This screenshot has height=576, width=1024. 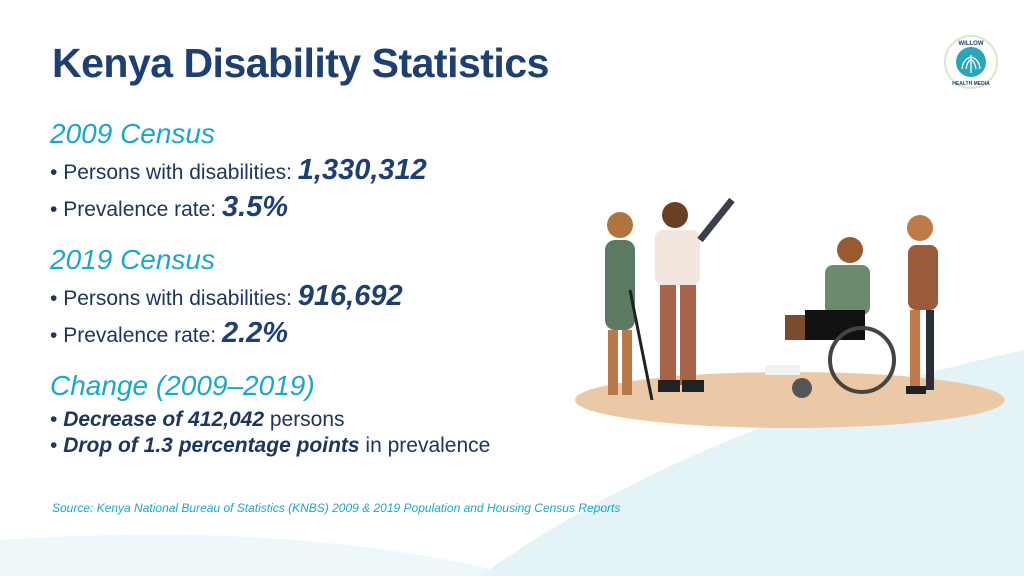 What do you see at coordinates (133, 133) in the screenshot?
I see `census-2009-heading: 2009 Census` at bounding box center [133, 133].